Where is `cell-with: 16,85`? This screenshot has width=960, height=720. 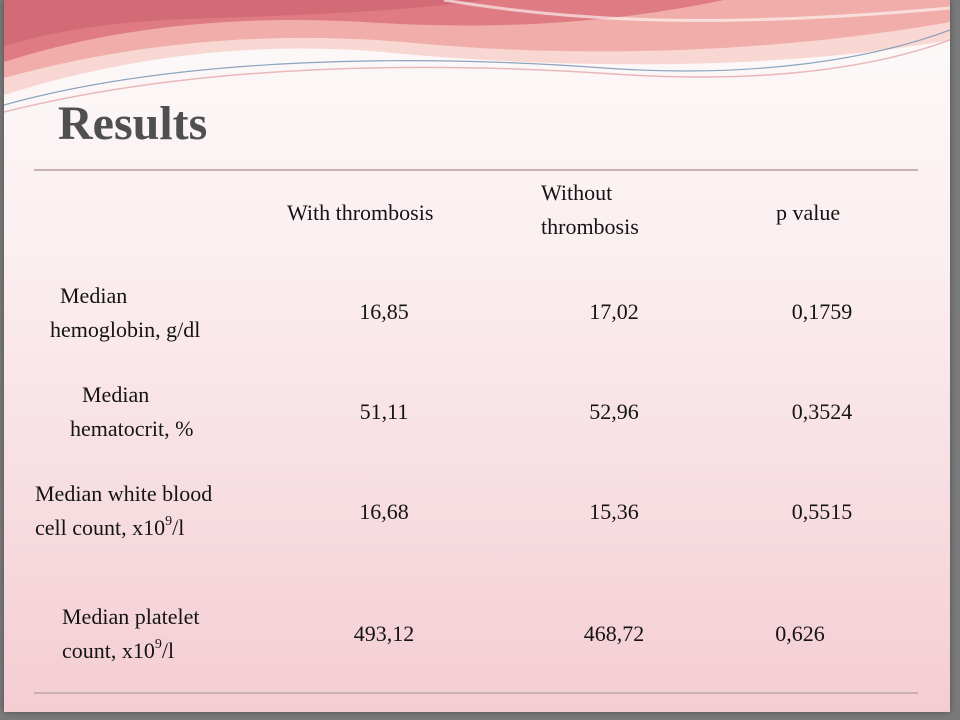
cell-with: 16,85 is located at coordinates (384, 311).